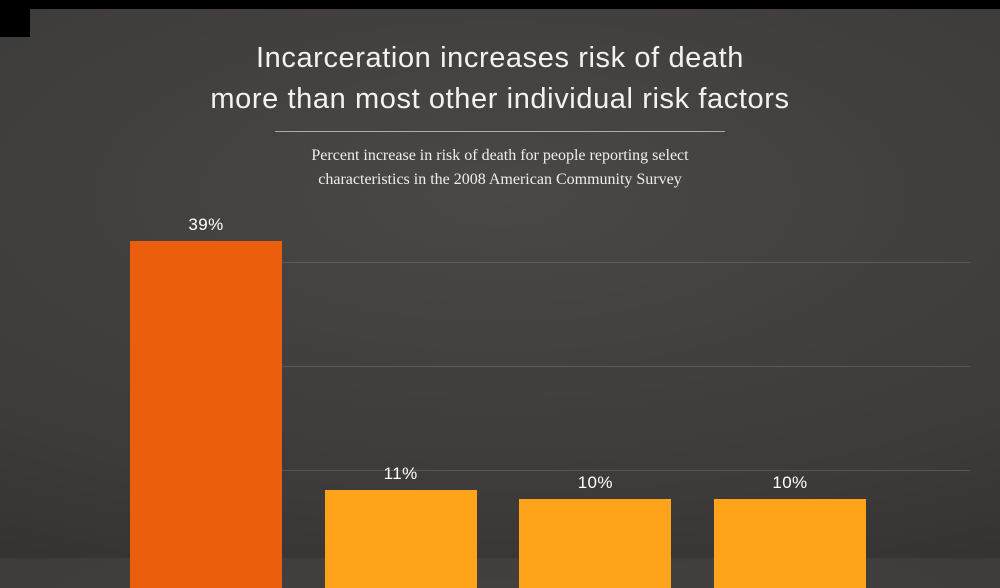 This screenshot has width=1000, height=588. I want to click on bar-1: 39%, so click(206, 401).